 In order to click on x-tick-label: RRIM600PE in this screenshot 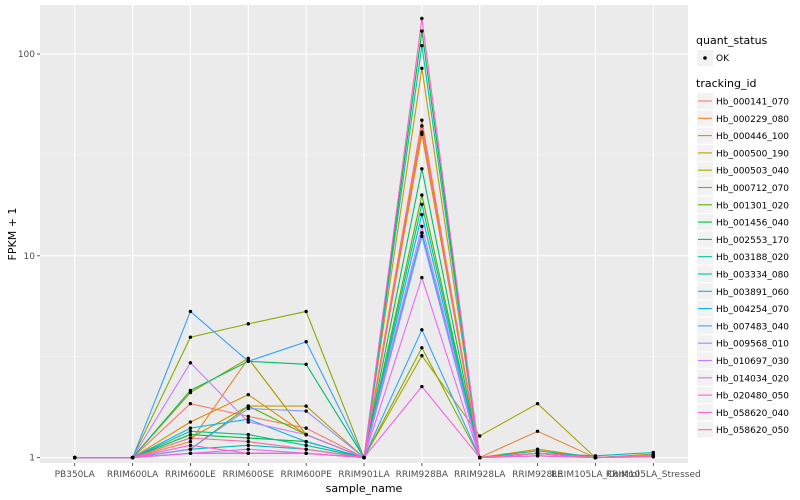, I will do `click(307, 475)`.